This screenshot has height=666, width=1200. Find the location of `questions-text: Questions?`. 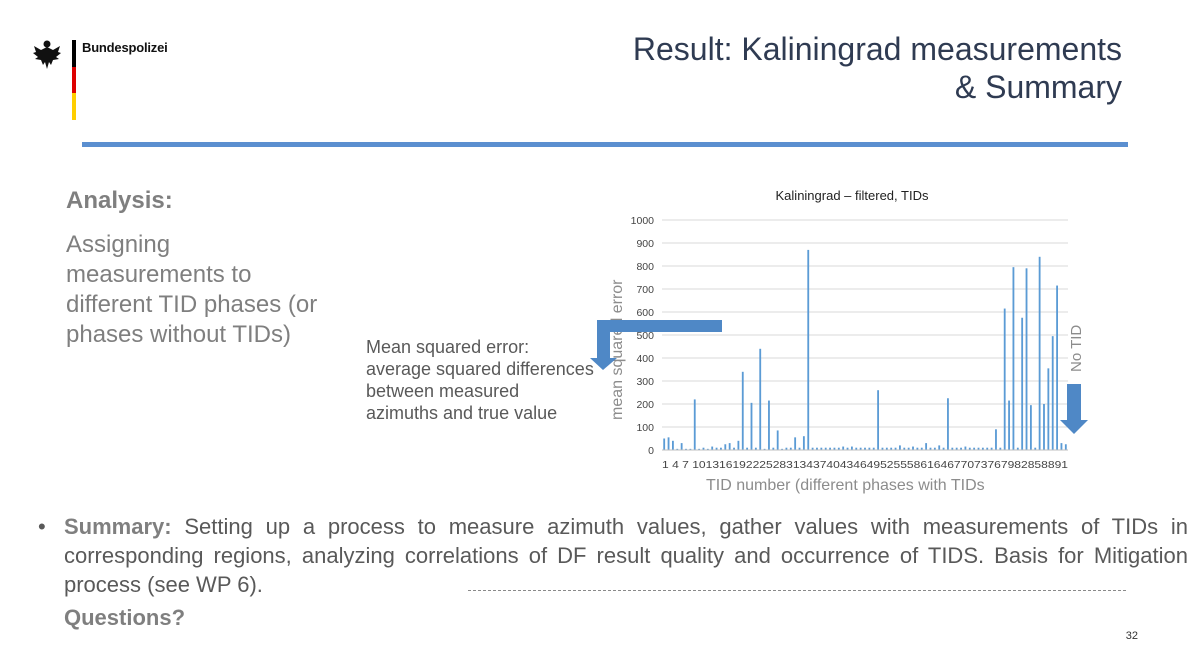

questions-text: Questions? is located at coordinates (125, 617).